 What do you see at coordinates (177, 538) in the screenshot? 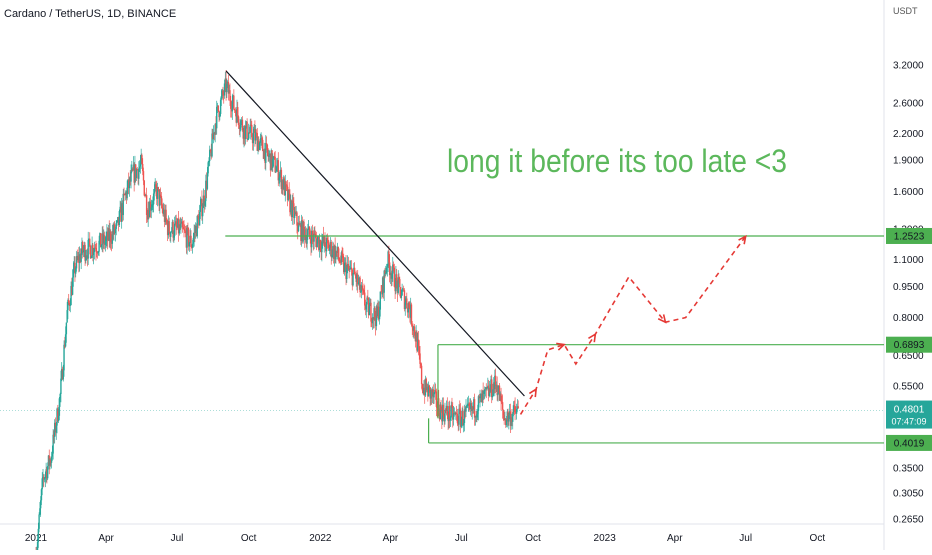
I see `x-tick-label: Jul` at bounding box center [177, 538].